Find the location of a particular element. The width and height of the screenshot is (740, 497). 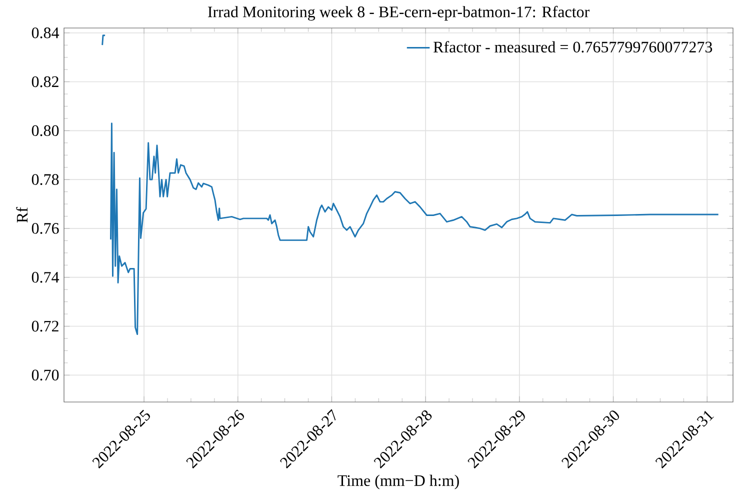

y-tick-label: 0.80 is located at coordinates (45, 130).